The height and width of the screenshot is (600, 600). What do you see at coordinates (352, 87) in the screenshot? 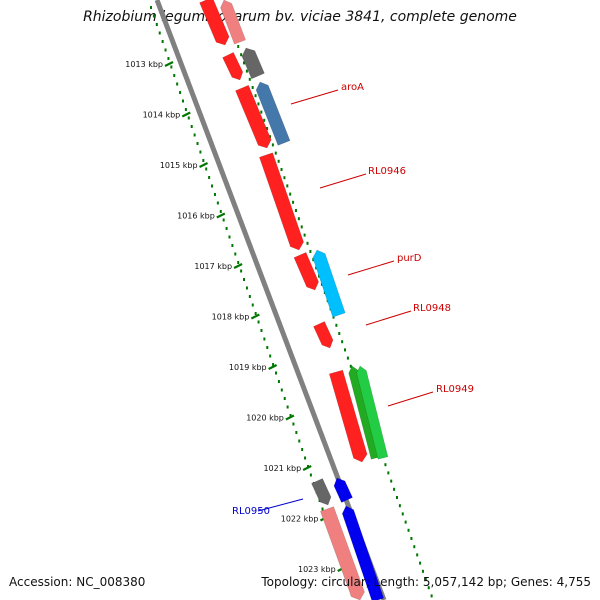
I see `gene-label: aroA` at bounding box center [352, 87].